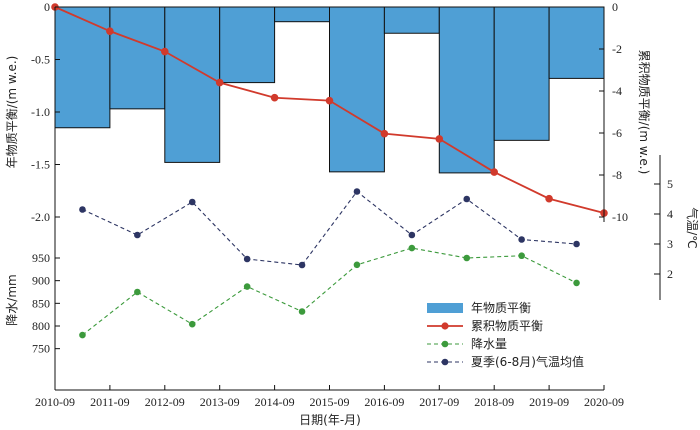  I want to click on precip-y-tick-label: 900, so click(41, 281).